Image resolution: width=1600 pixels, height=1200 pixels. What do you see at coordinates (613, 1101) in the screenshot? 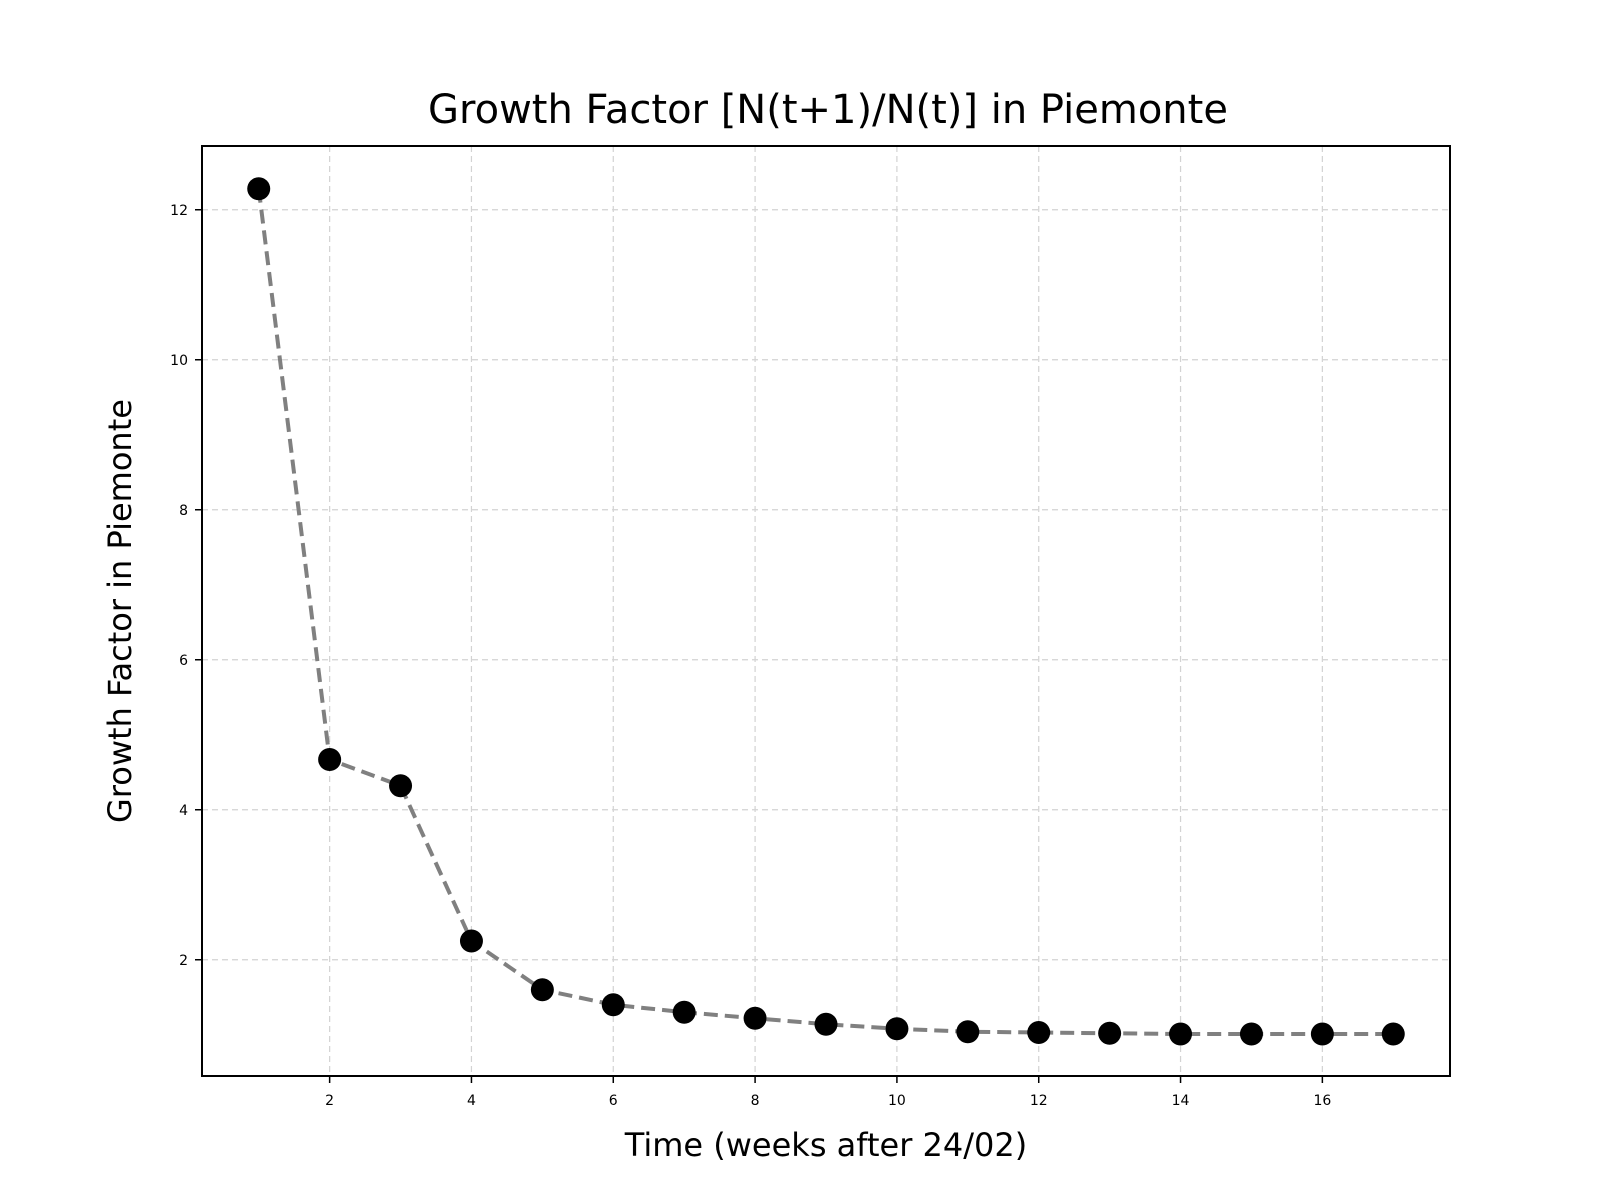
I see `x-tick-label: 6` at bounding box center [613, 1101].